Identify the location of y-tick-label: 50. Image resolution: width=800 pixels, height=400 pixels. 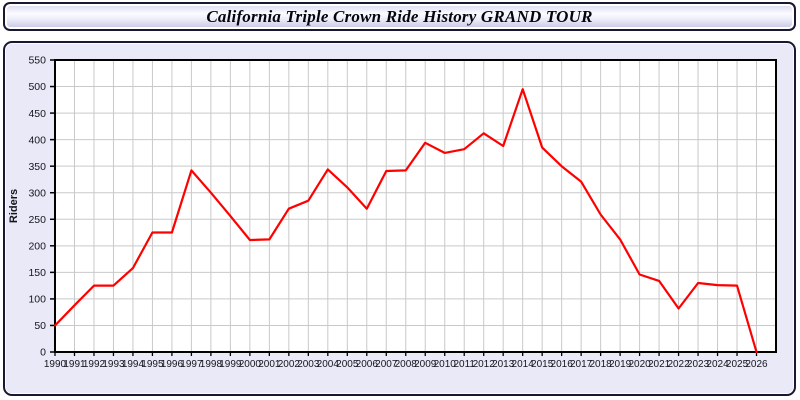
(40, 326).